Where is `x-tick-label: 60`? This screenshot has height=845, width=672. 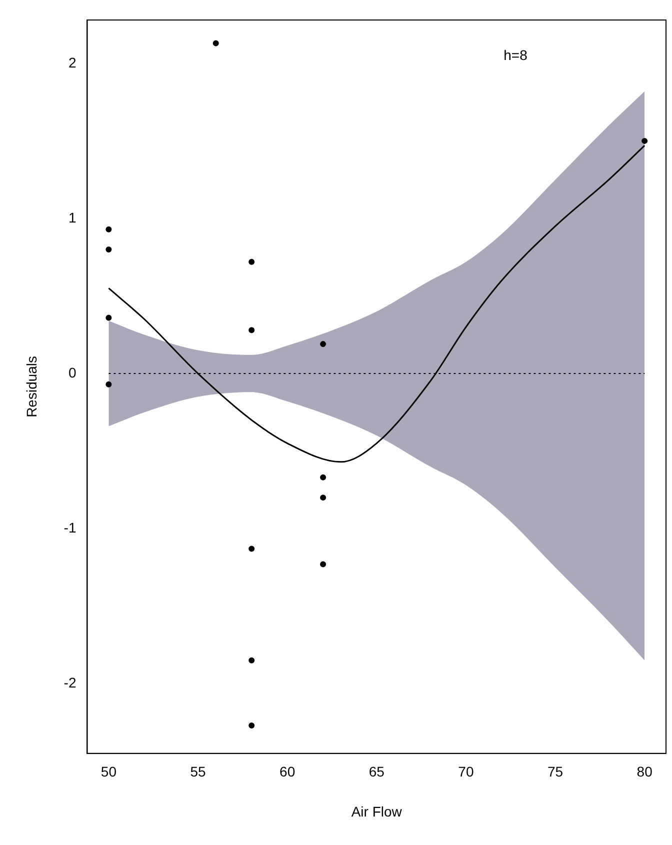
x-tick-label: 60 is located at coordinates (288, 772).